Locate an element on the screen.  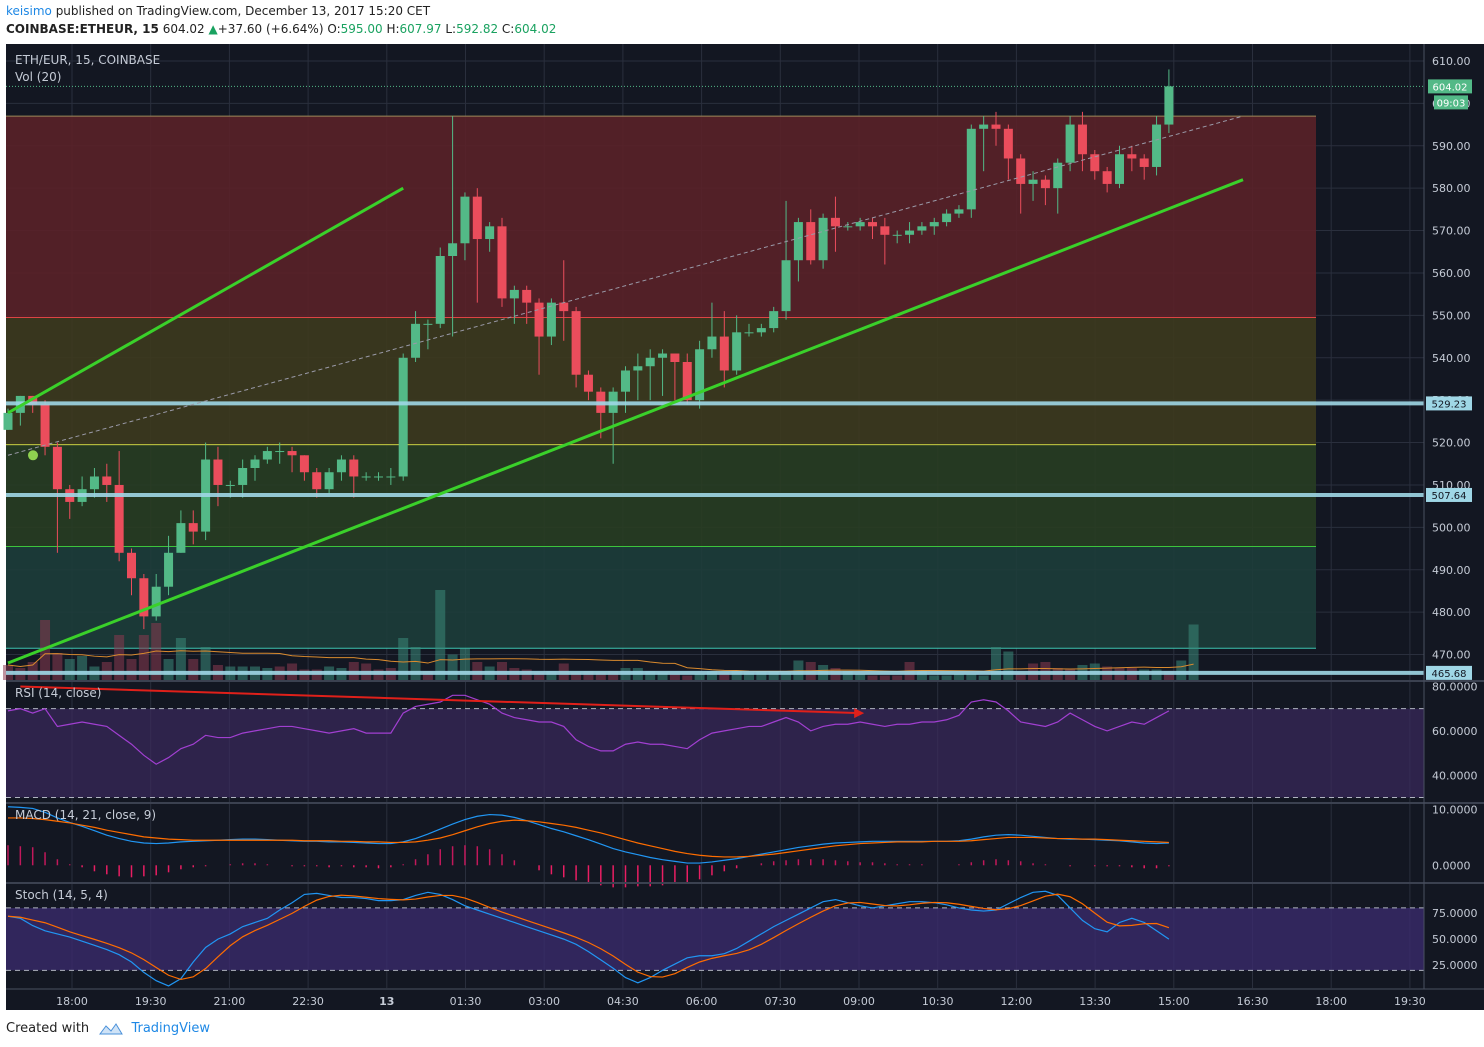
x-tick-label: 04:30 is located at coordinates (623, 1001).